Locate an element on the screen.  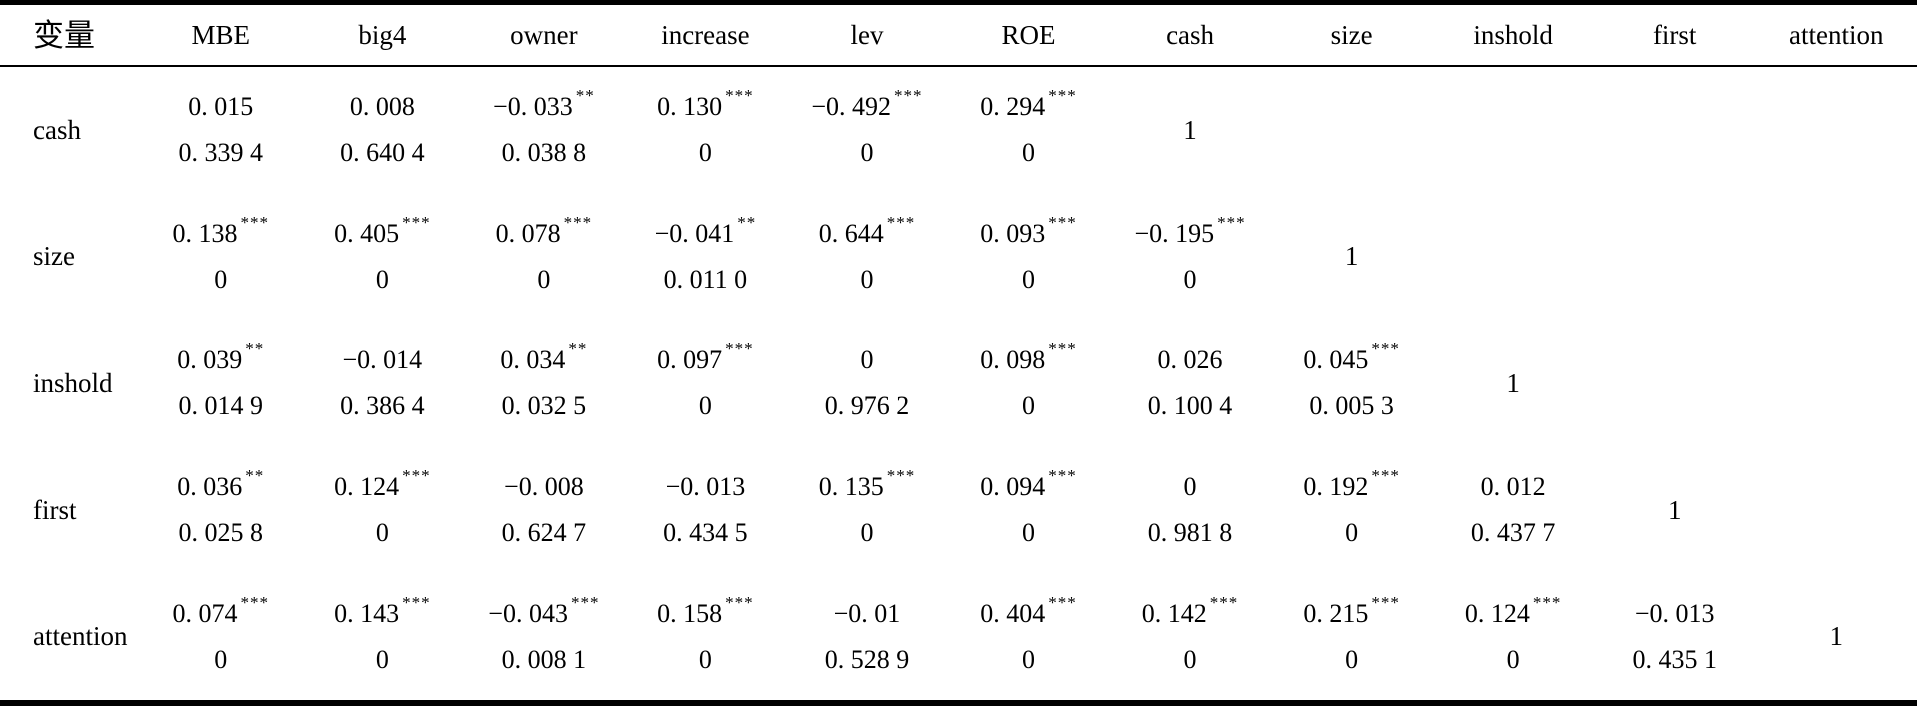
correlation-cell: 0 0. 976 2 is located at coordinates (867, 383).